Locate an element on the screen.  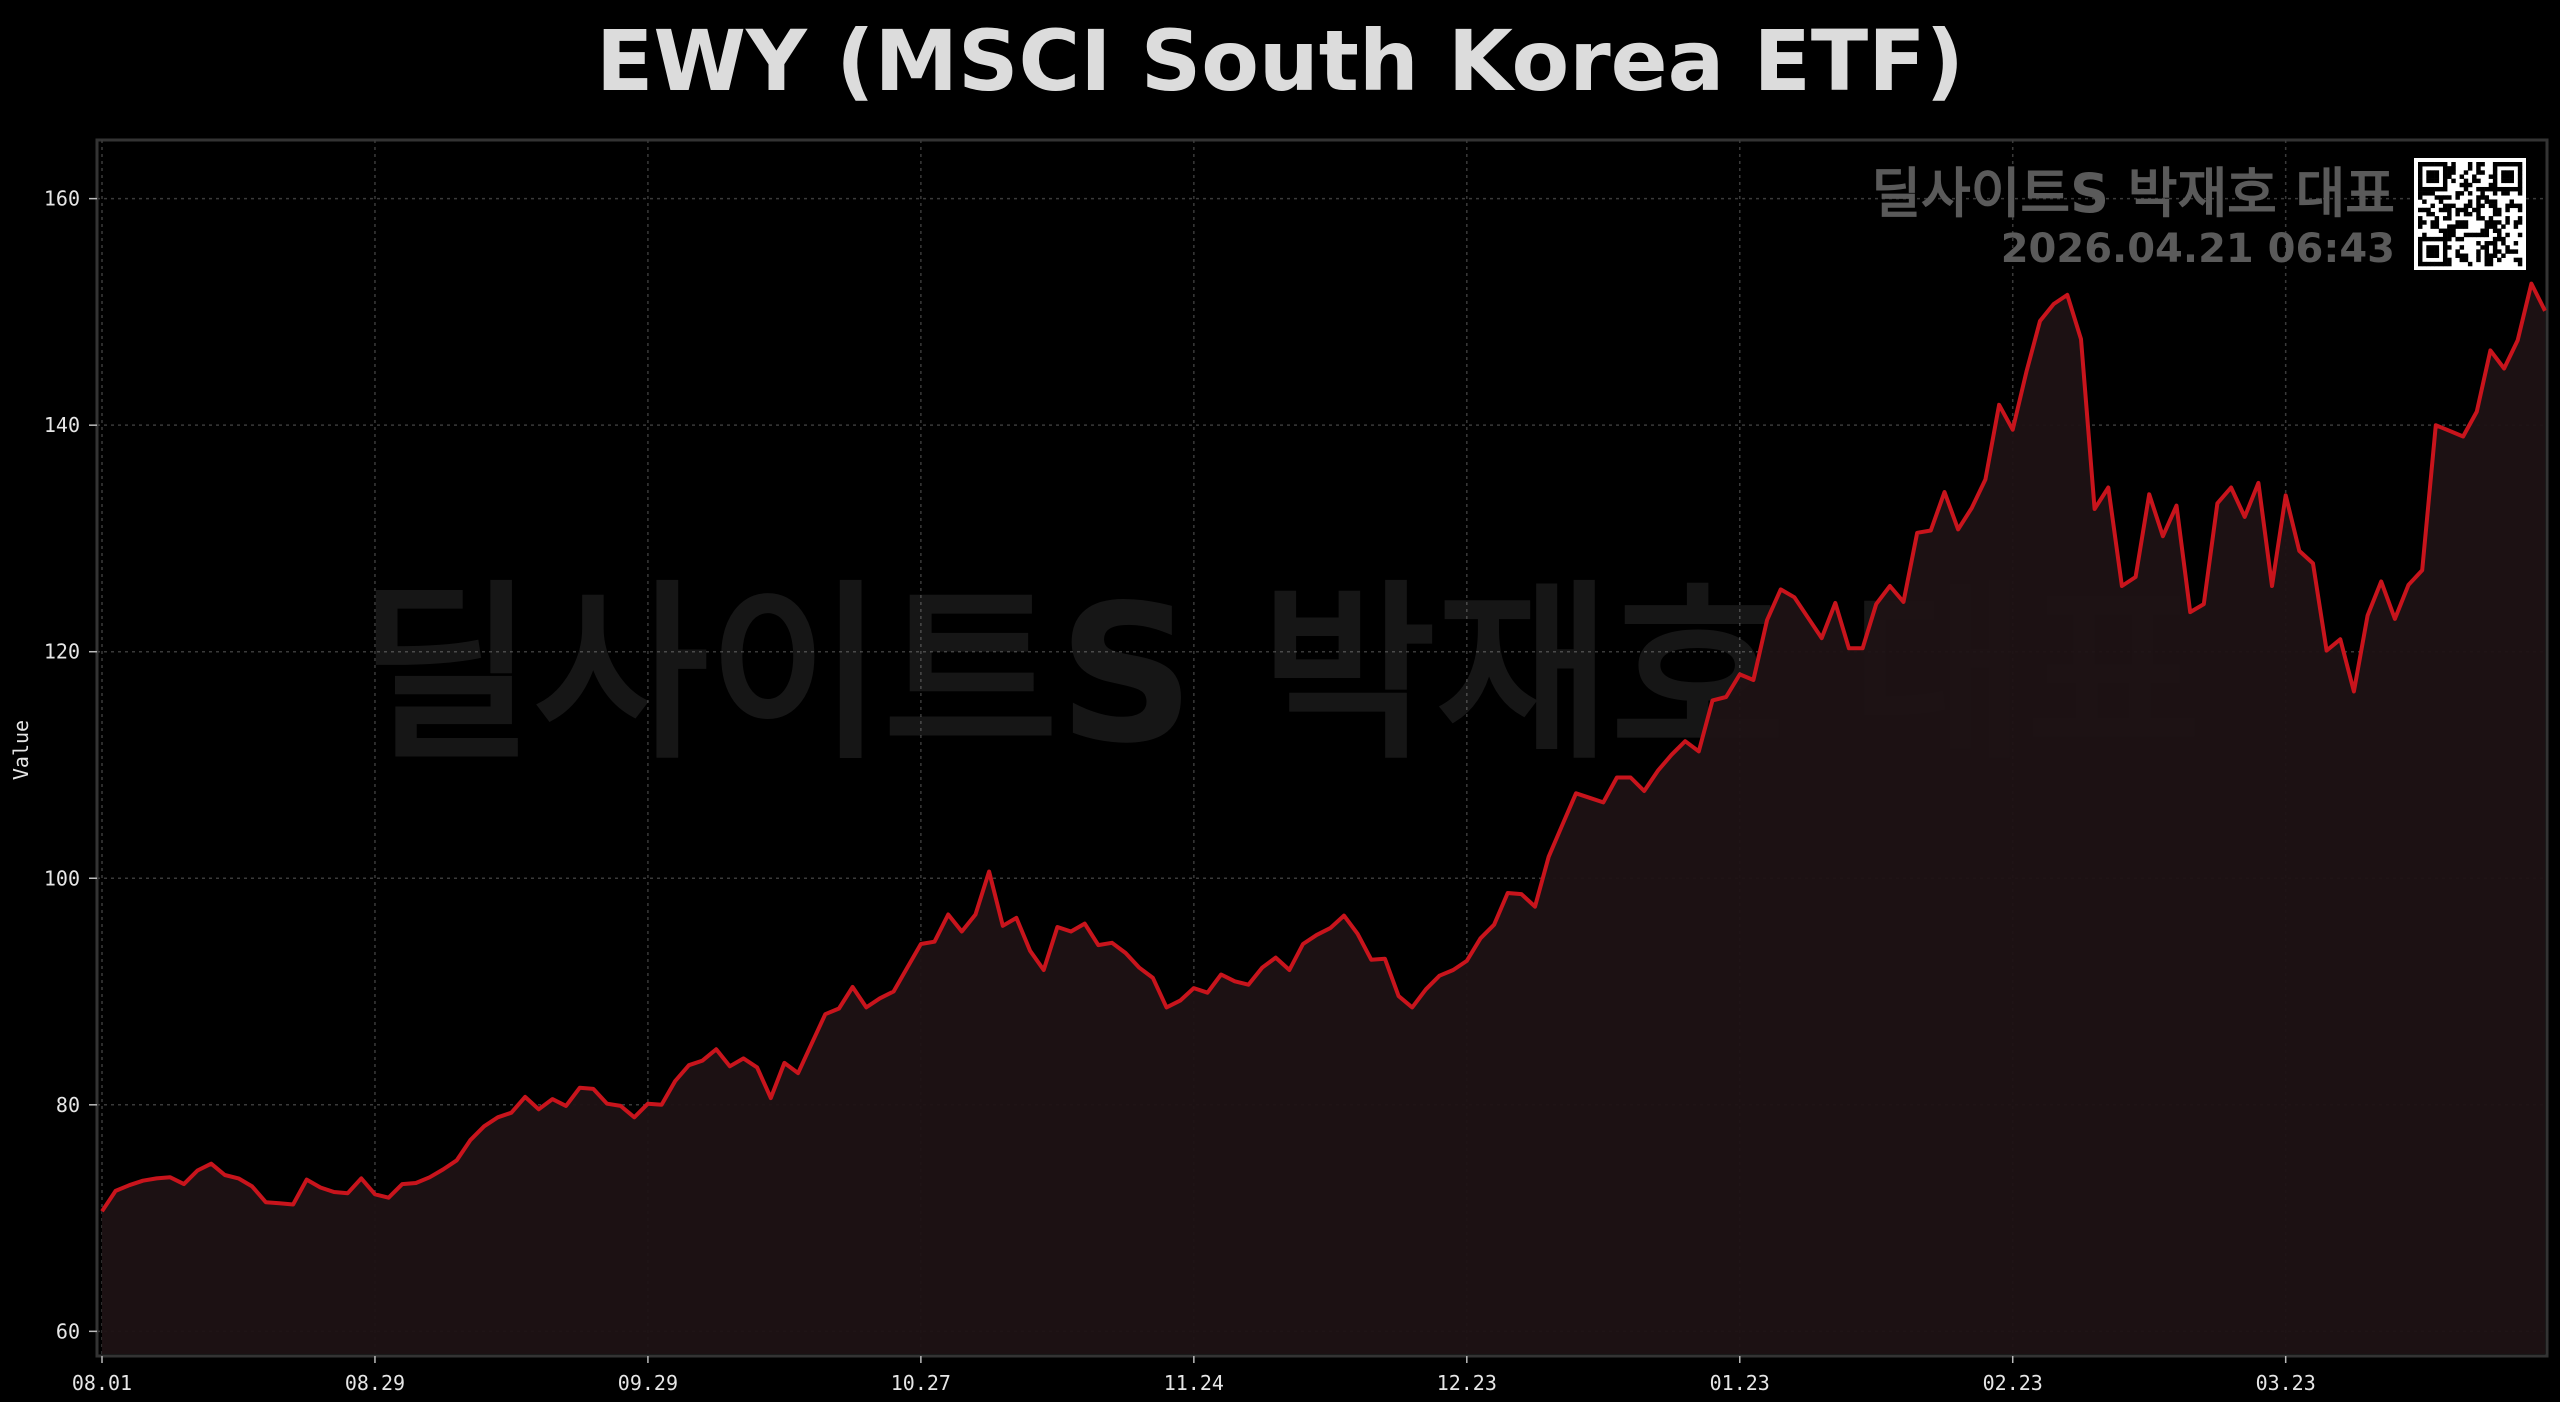
watermark-timestamp: 2026.04.21 06:43 is located at coordinates (2198, 249).